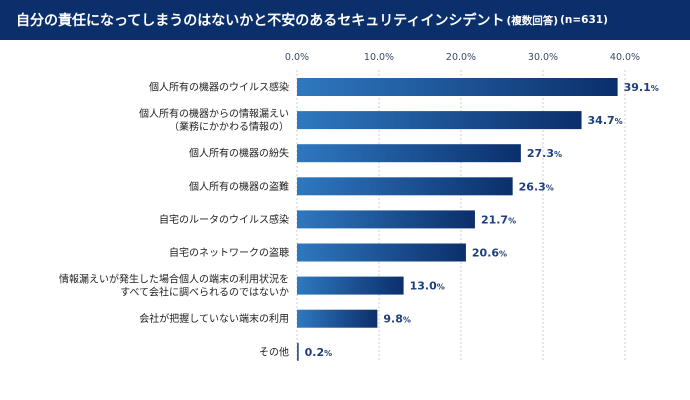  Describe the element at coordinates (489, 253) in the screenshot. I see `value-label: 20.6%` at that location.